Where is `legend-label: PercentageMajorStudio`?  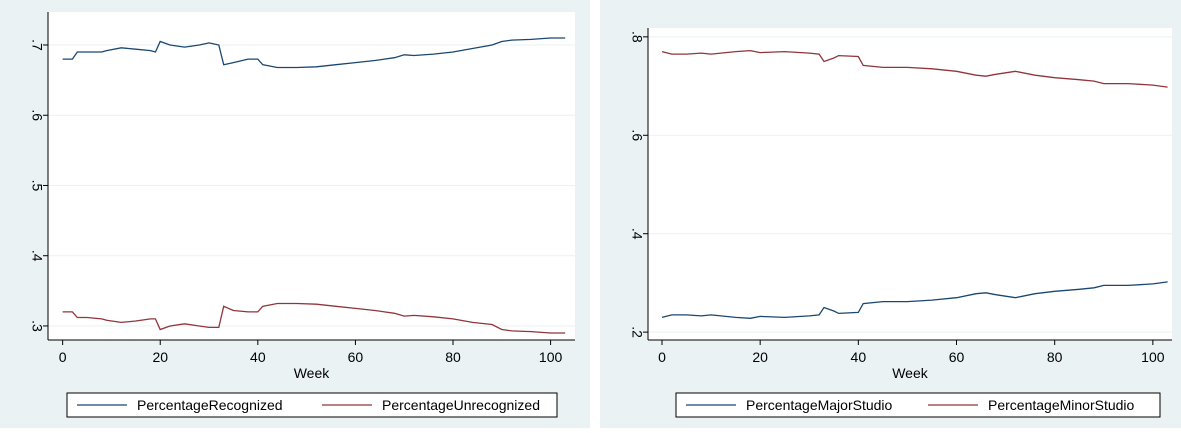 legend-label: PercentageMajorStudio is located at coordinates (819, 405).